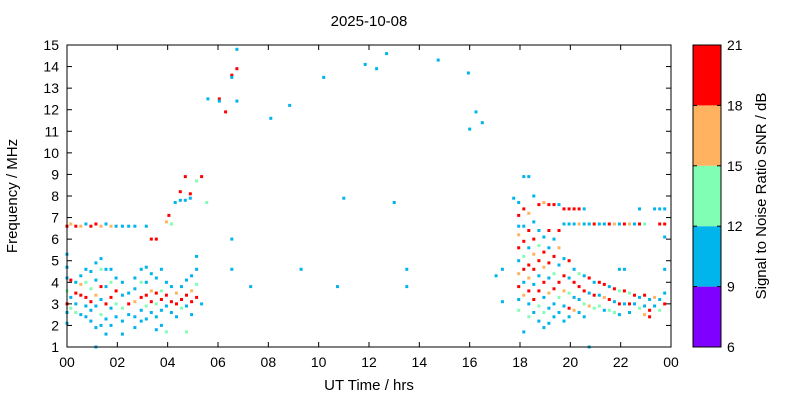 The width and height of the screenshot is (800, 400). Describe the element at coordinates (55, 325) in the screenshot. I see `y-tick-label: 2` at that location.